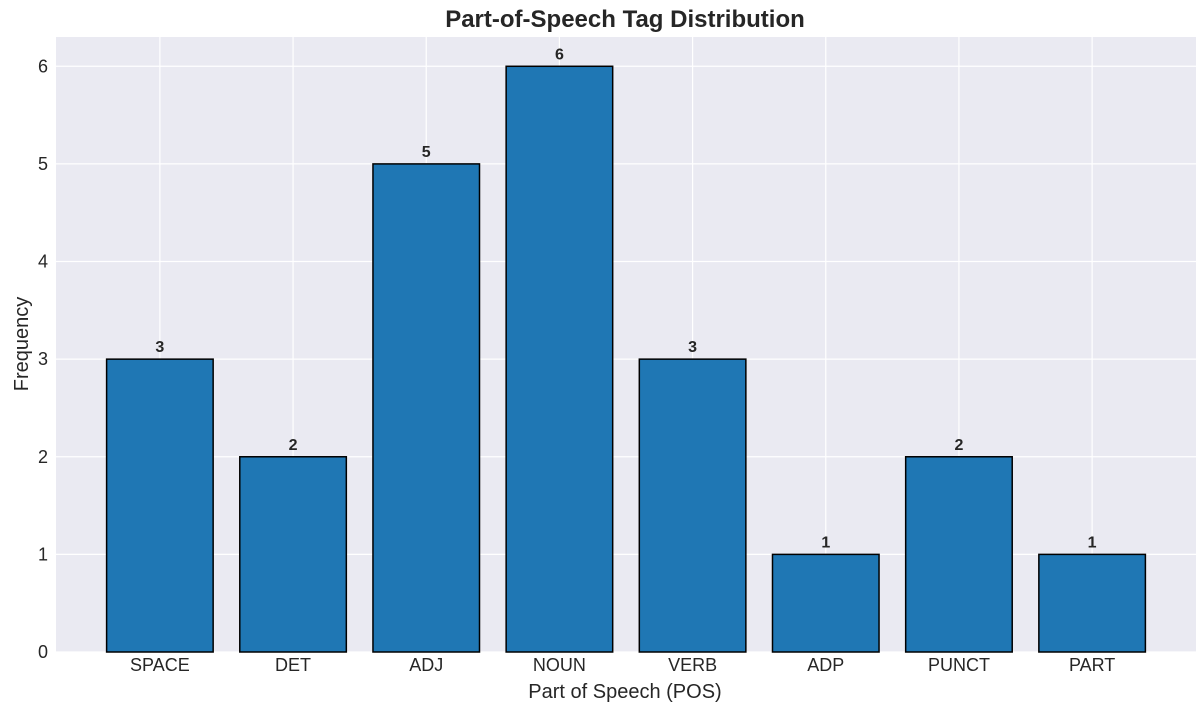 The height and width of the screenshot is (711, 1200). I want to click on data-label: 6, so click(559, 54).